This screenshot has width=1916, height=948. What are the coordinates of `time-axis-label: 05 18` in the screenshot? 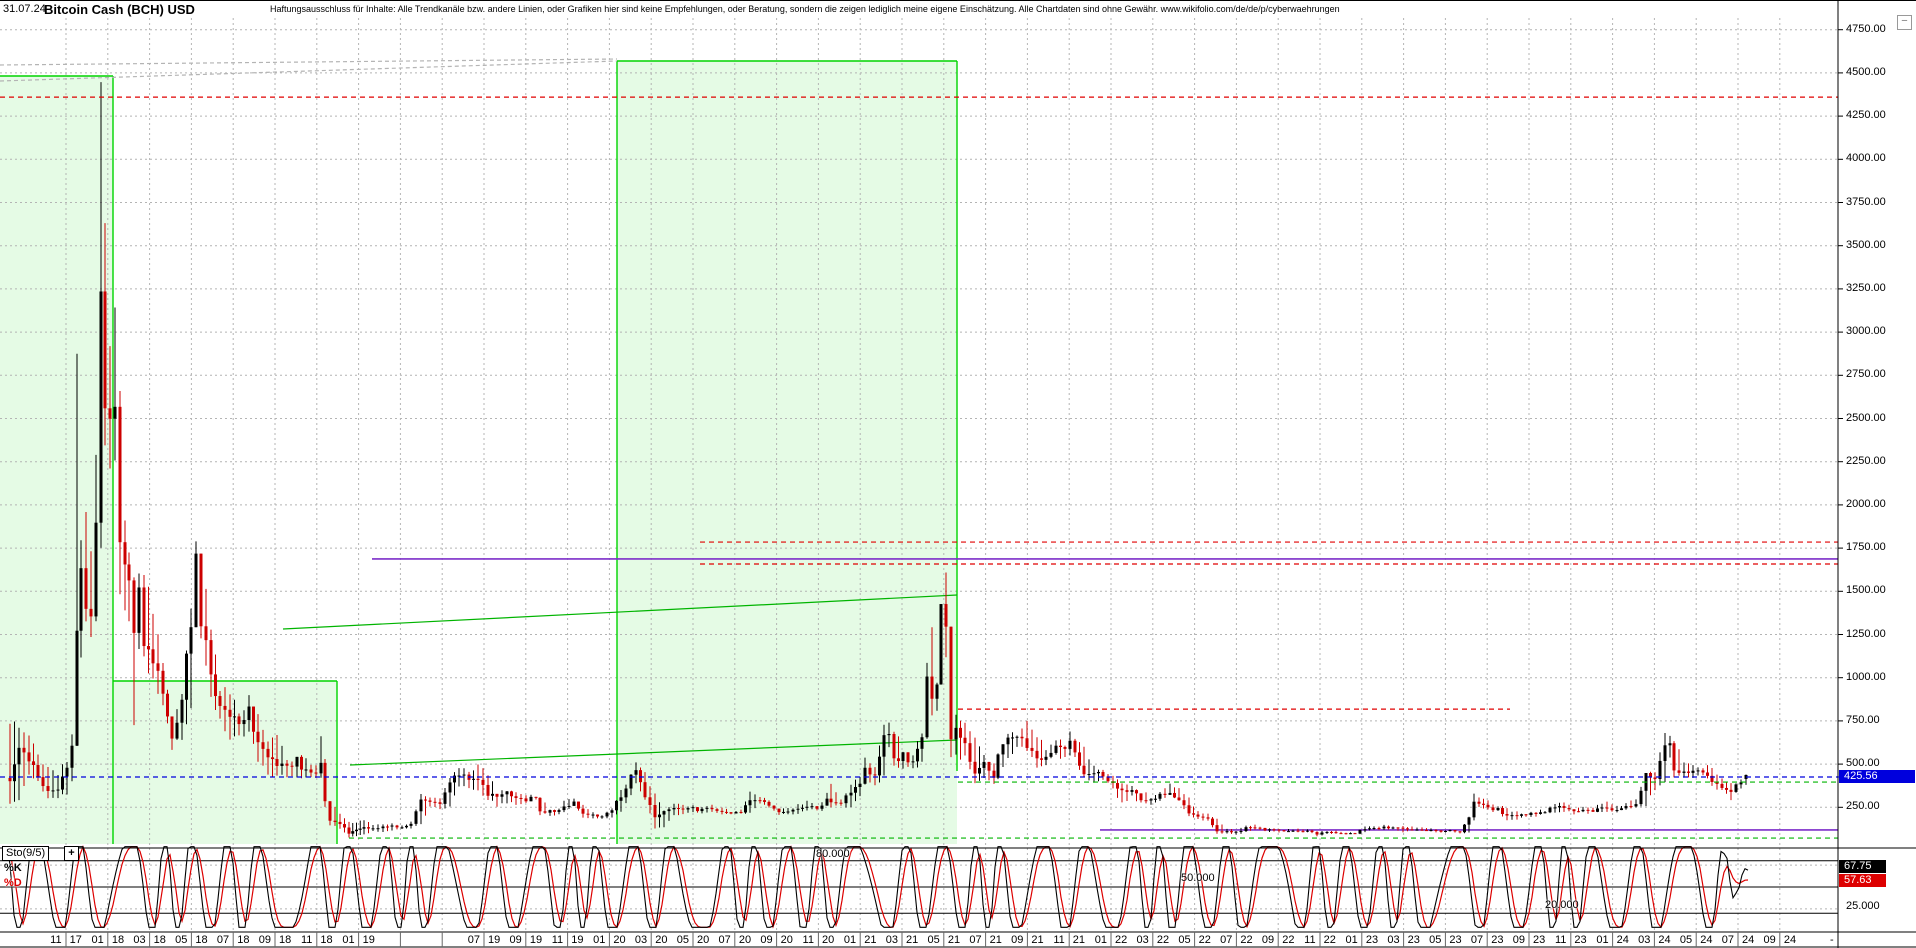 It's located at (191, 940).